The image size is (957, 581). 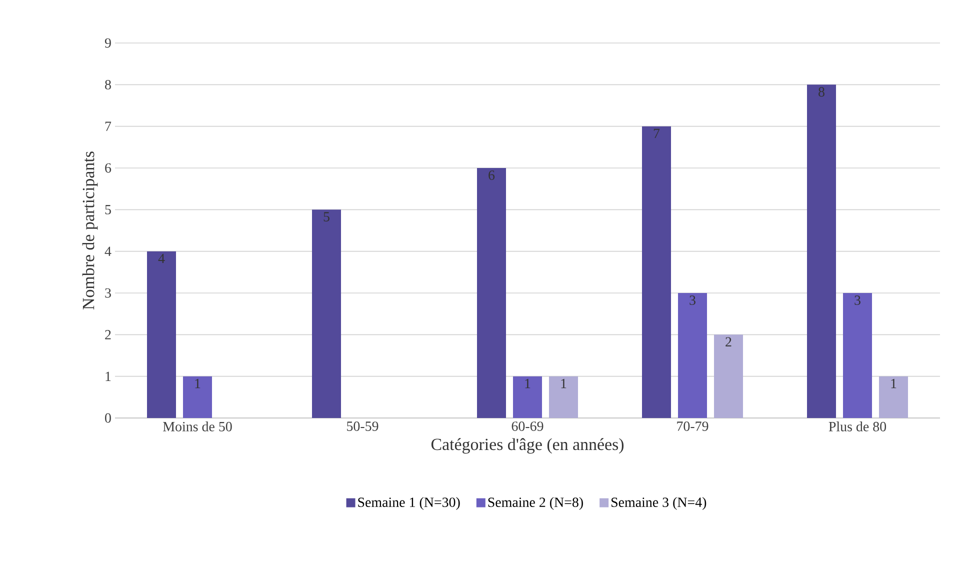 What do you see at coordinates (657, 133) in the screenshot?
I see `data-label: 7` at bounding box center [657, 133].